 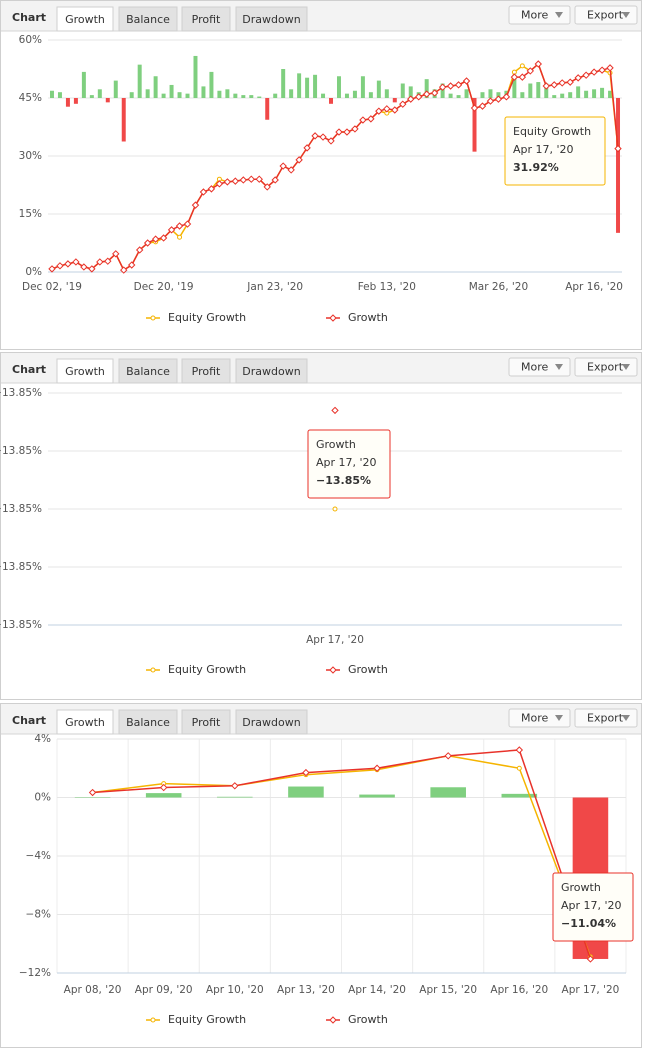 What do you see at coordinates (343, 480) in the screenshot?
I see `tooltip-text: −13.85%` at bounding box center [343, 480].